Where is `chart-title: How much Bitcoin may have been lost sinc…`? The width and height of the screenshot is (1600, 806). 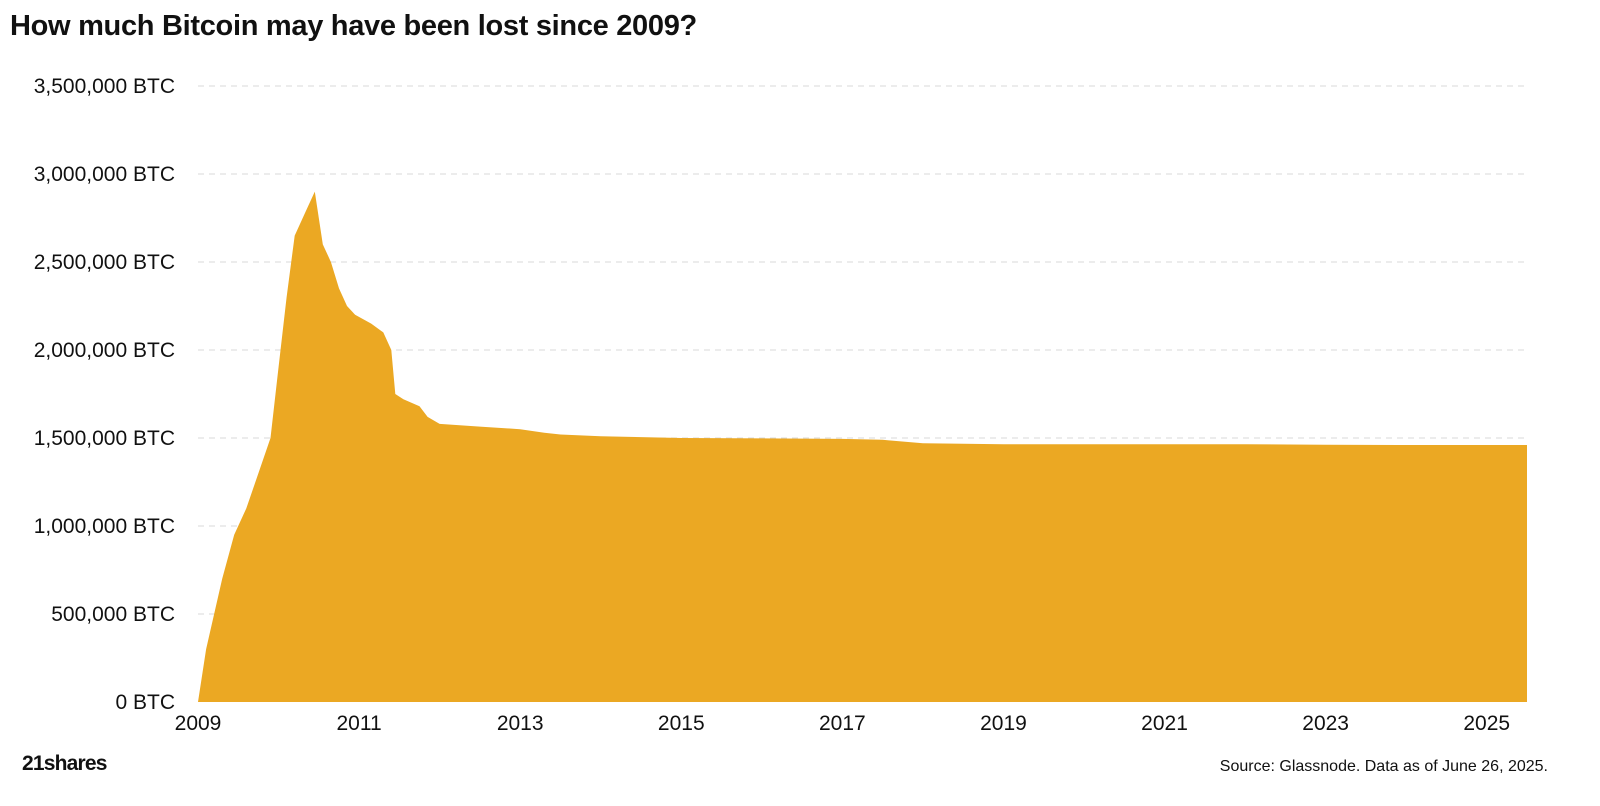 chart-title: How much Bitcoin may have been lost sinc… is located at coordinates (353, 26).